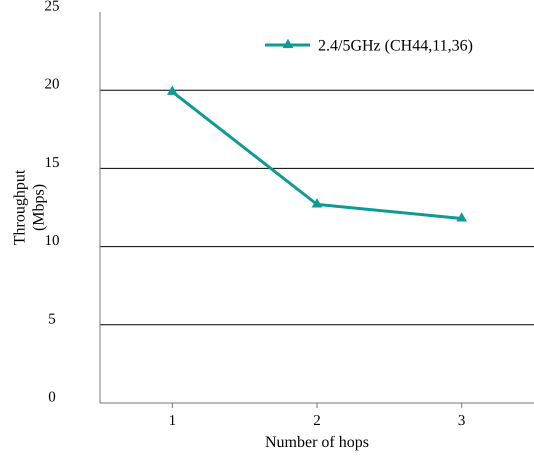 This screenshot has height=457, width=534. I want to click on x-tick-label: 1, so click(172, 421).